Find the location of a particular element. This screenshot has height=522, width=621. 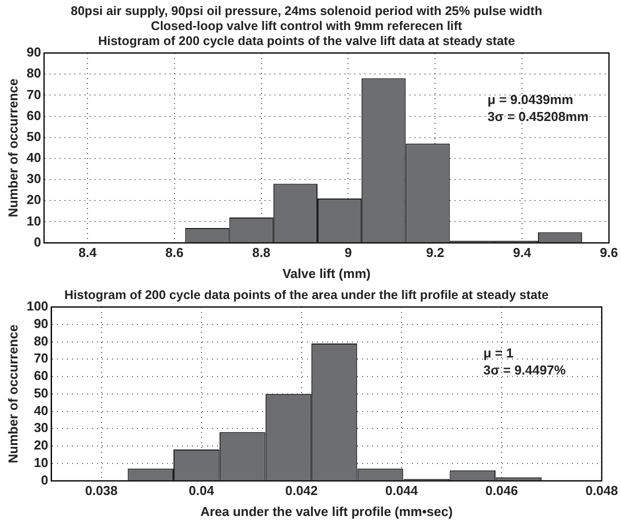

annotation: 3σ = 0.45208mm is located at coordinates (538, 116).